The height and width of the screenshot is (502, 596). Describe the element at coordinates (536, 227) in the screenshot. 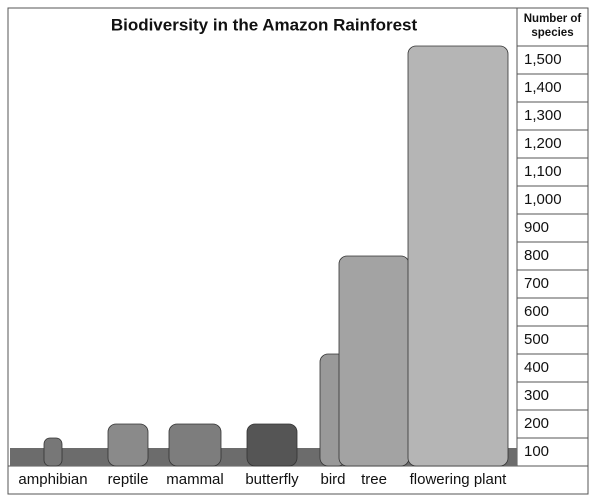

I see `y-tick-label: 900` at that location.